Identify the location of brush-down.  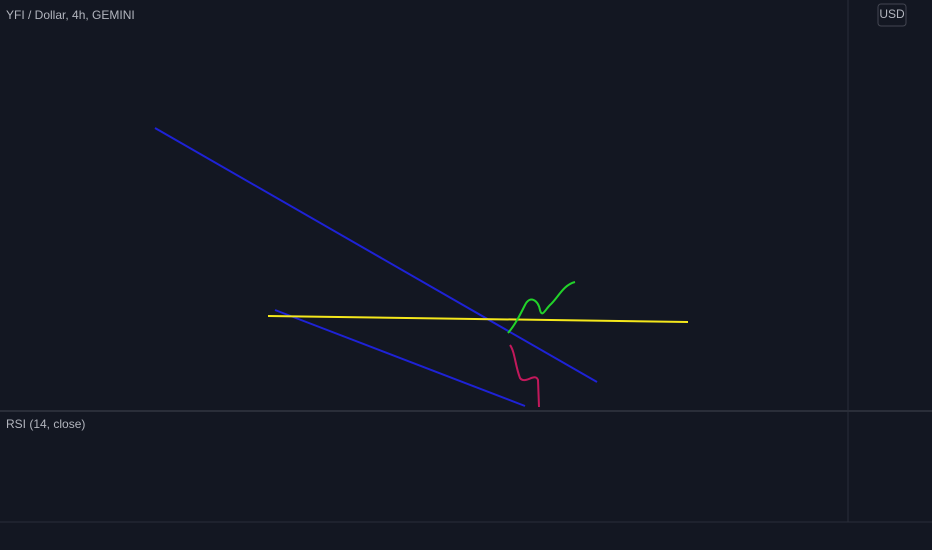
(524, 376).